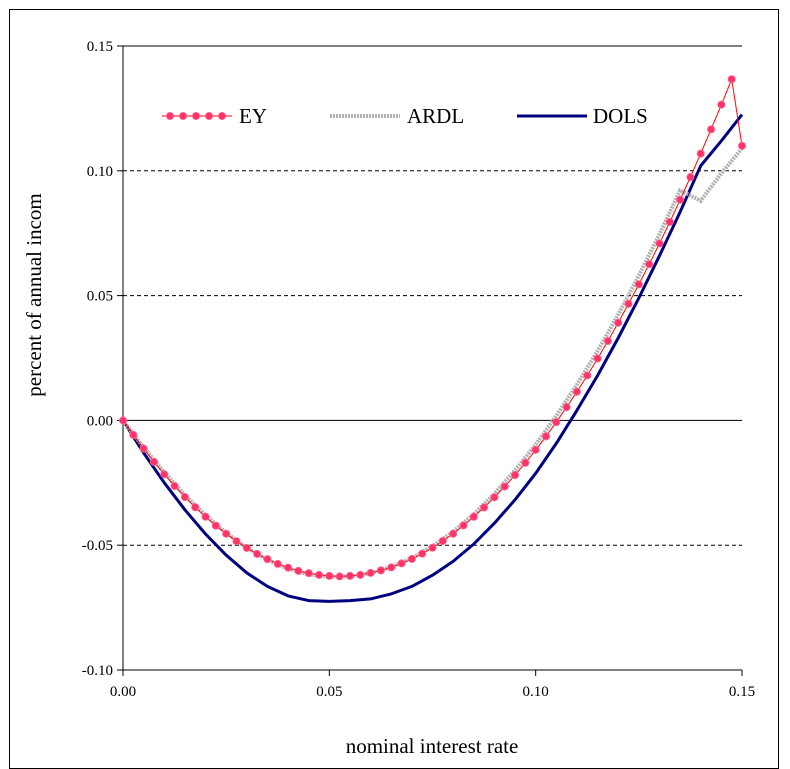 The width and height of the screenshot is (790, 769). I want to click on x-tick-label: 0.10, so click(536, 692).